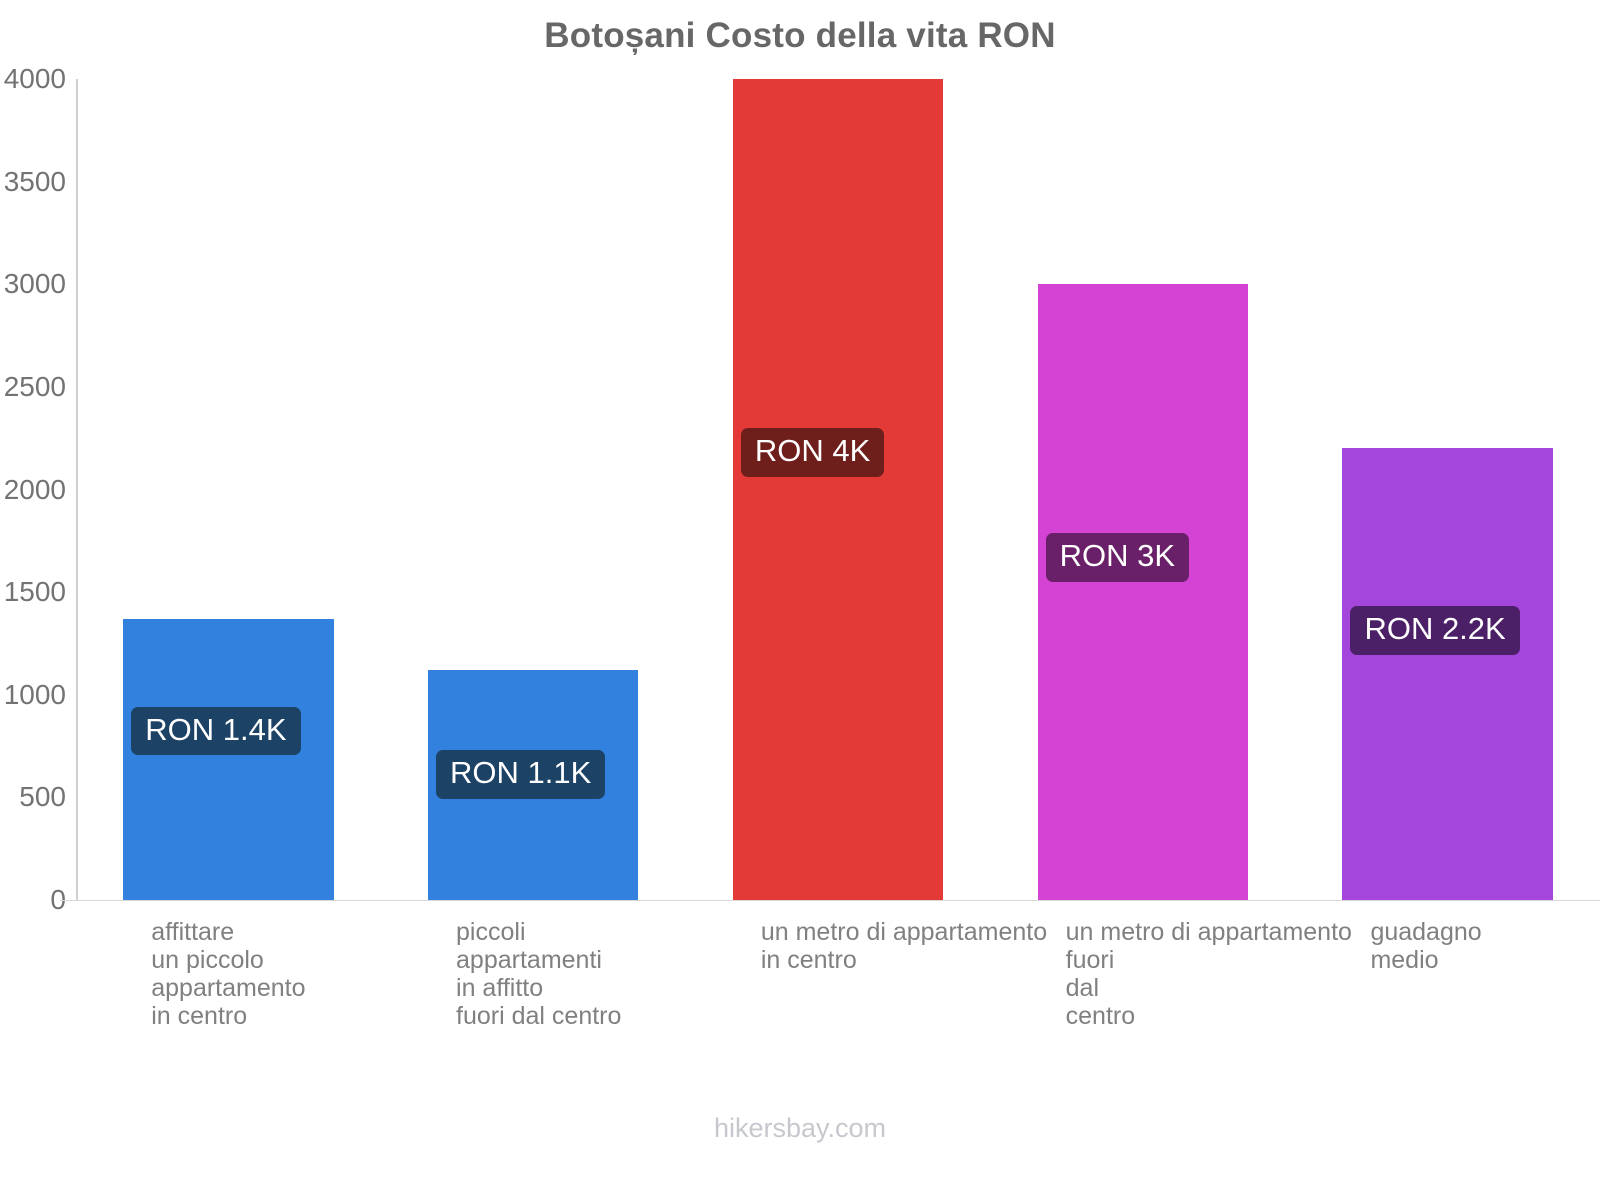 The width and height of the screenshot is (1600, 1200). Describe the element at coordinates (812, 452) in the screenshot. I see `bar-value-label: RON 4K` at that location.